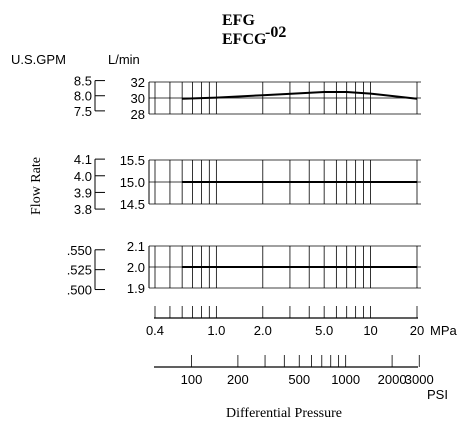  What do you see at coordinates (275, 32) in the screenshot?
I see `chart-title-suffix: -02` at bounding box center [275, 32].